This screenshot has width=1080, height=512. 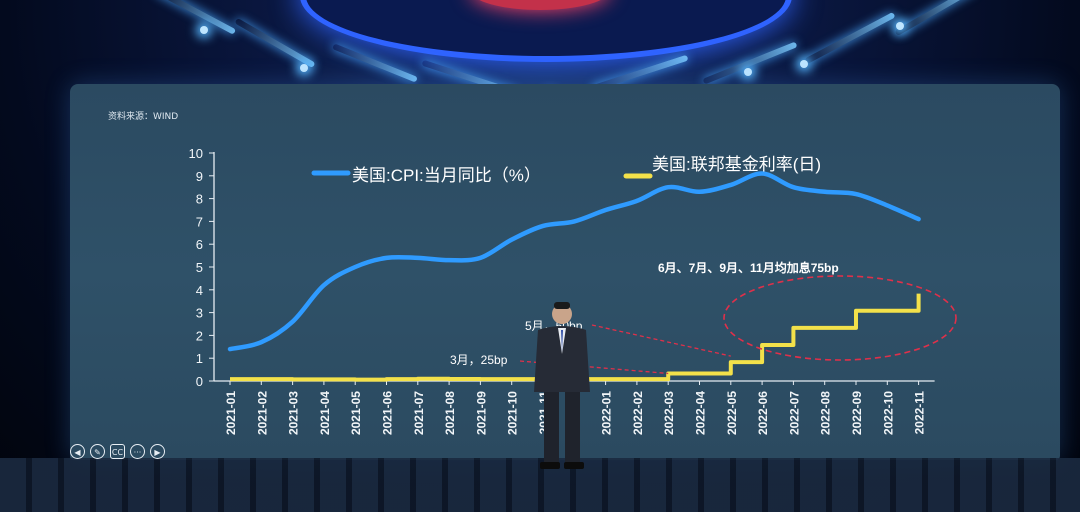 I want to click on presenter-figure, so click(x=562, y=385).